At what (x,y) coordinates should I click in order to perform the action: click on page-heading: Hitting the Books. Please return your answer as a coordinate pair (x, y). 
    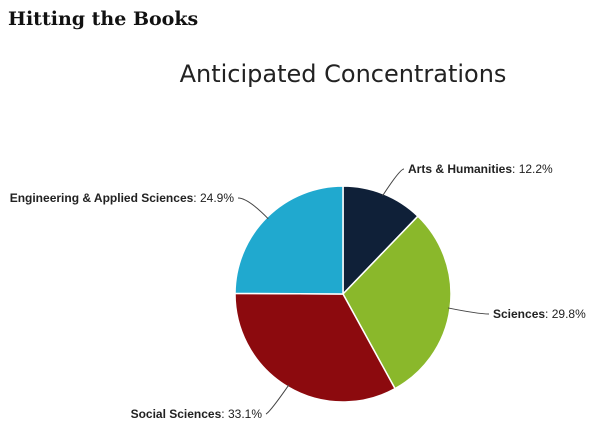
    Looking at the image, I should click on (103, 19).